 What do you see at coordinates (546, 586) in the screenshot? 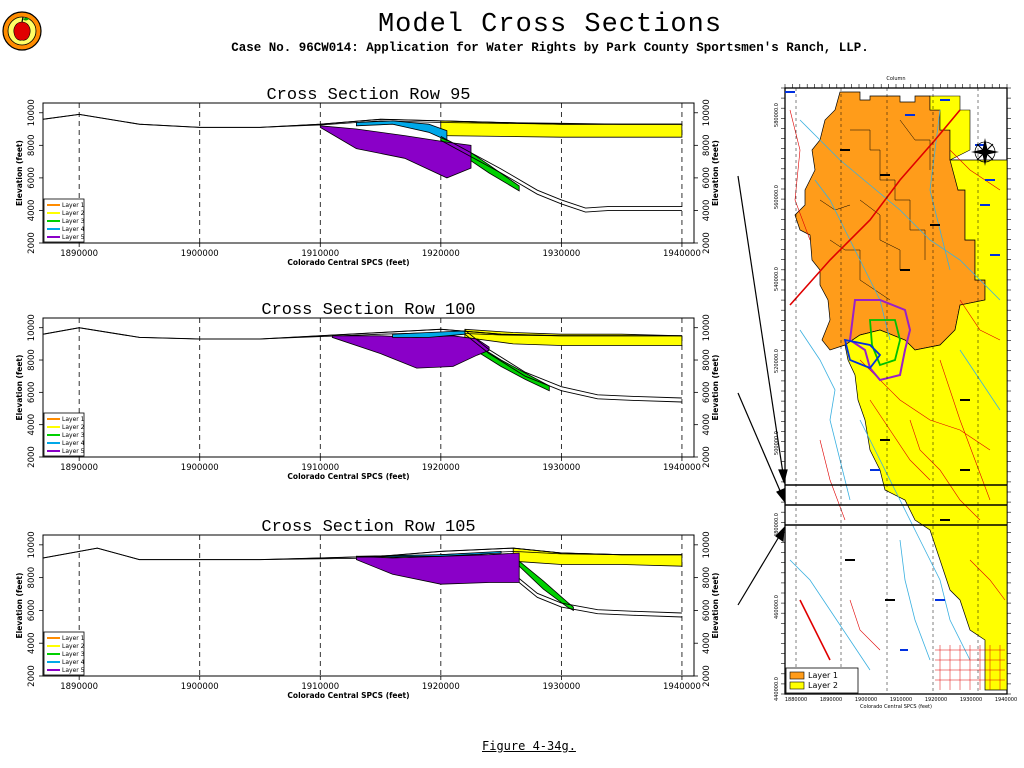
I see `layer-area-layer3` at bounding box center [546, 586].